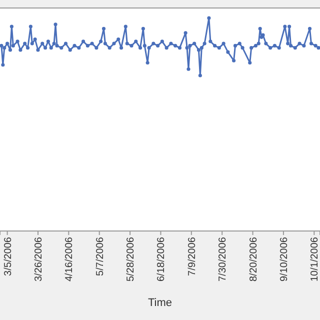 This screenshot has height=320, width=320. Describe the element at coordinates (284, 259) in the screenshot. I see `x-tick-label: 9/10/2006` at that location.